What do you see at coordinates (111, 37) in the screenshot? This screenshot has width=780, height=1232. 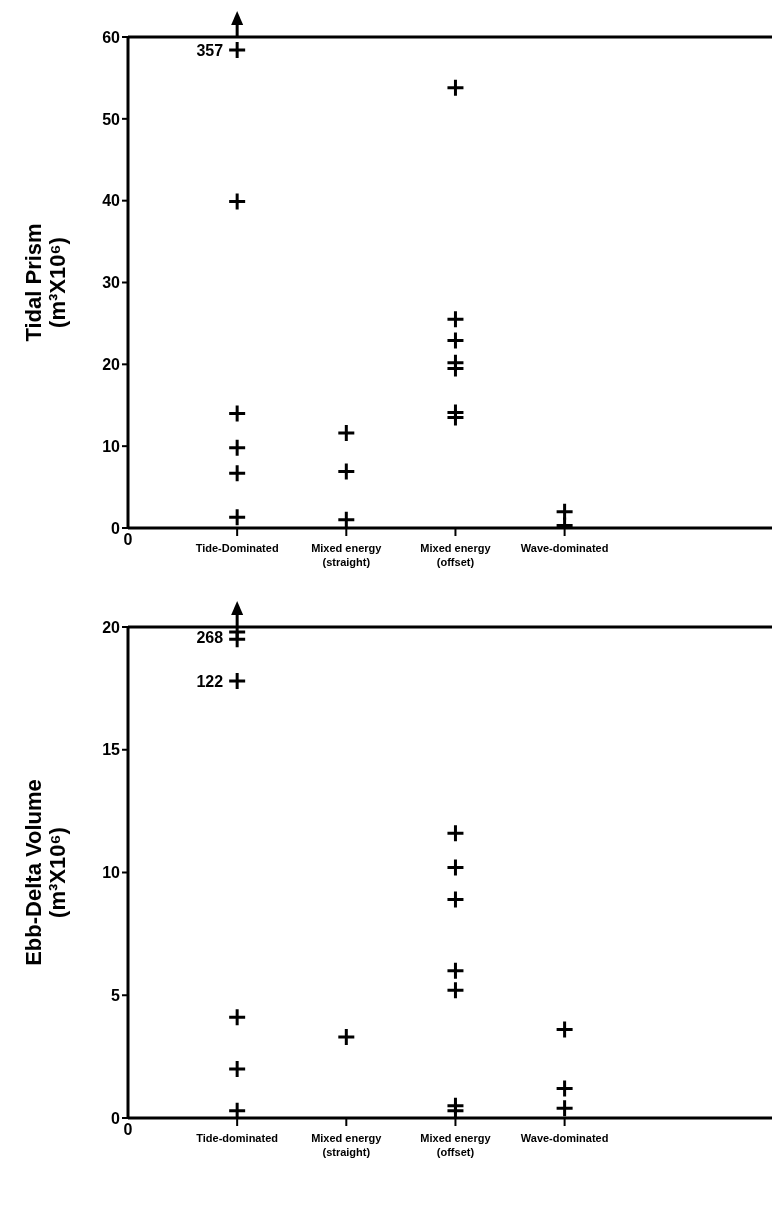 I see `y-tick-label: 60` at bounding box center [111, 37].